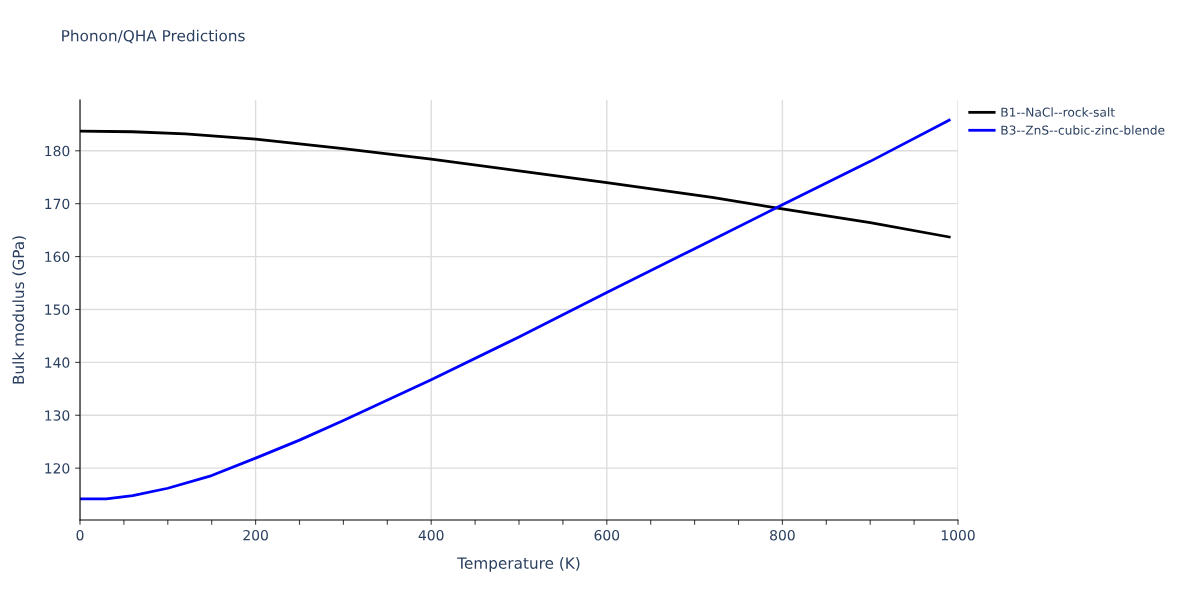  Describe the element at coordinates (57, 309) in the screenshot. I see `y-tick-label: 150` at that location.